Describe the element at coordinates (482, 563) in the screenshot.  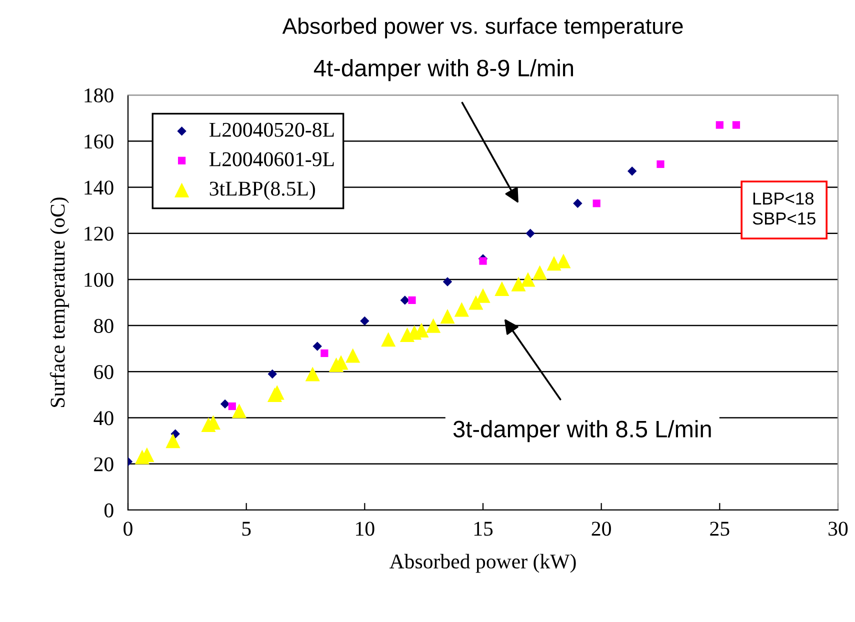
I see `x-axis-title: Absorbed power (kW)` at that location.